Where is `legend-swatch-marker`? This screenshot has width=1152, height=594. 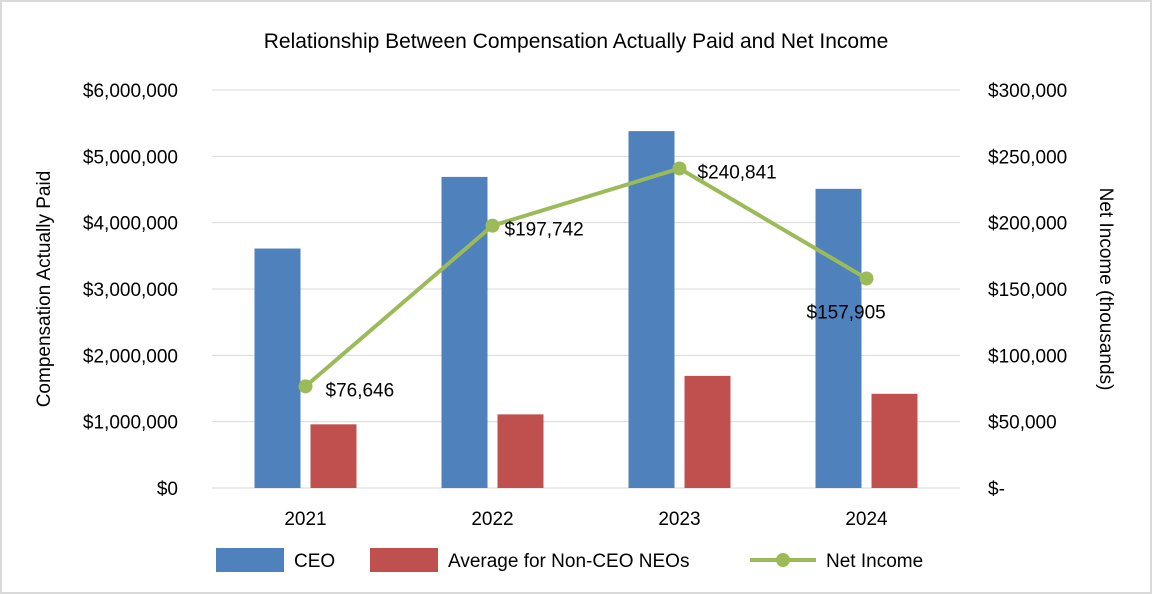
legend-swatch-marker is located at coordinates (783, 560).